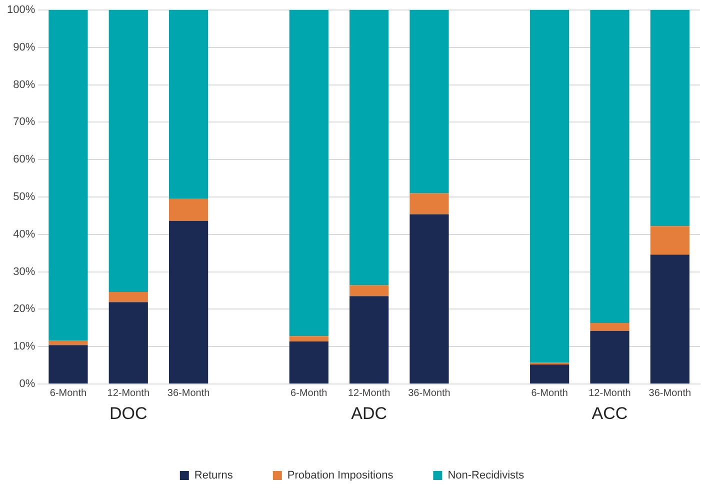  I want to click on y-tick-label: 10%, so click(24, 346).